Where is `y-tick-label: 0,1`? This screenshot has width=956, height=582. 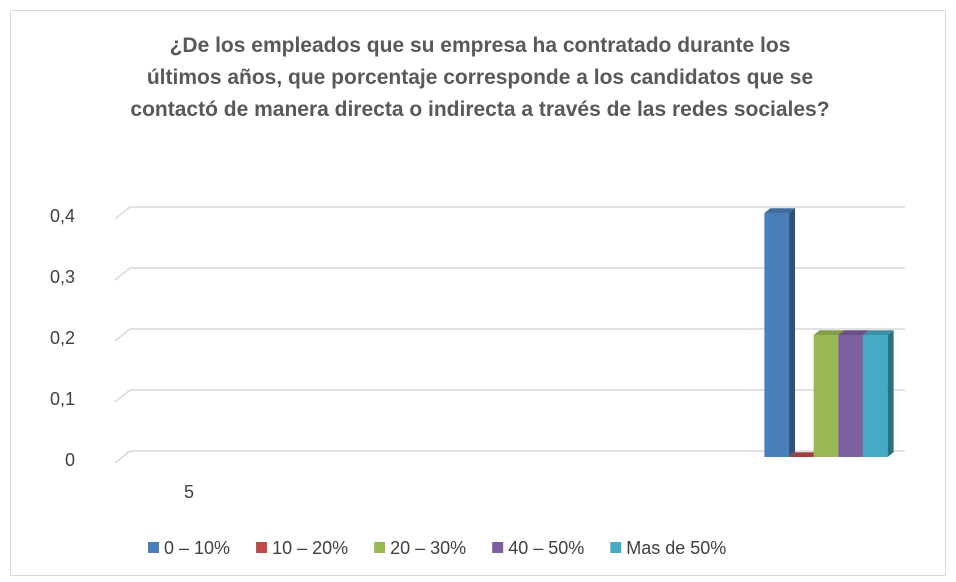
y-tick-label: 0,1 is located at coordinates (62, 399).